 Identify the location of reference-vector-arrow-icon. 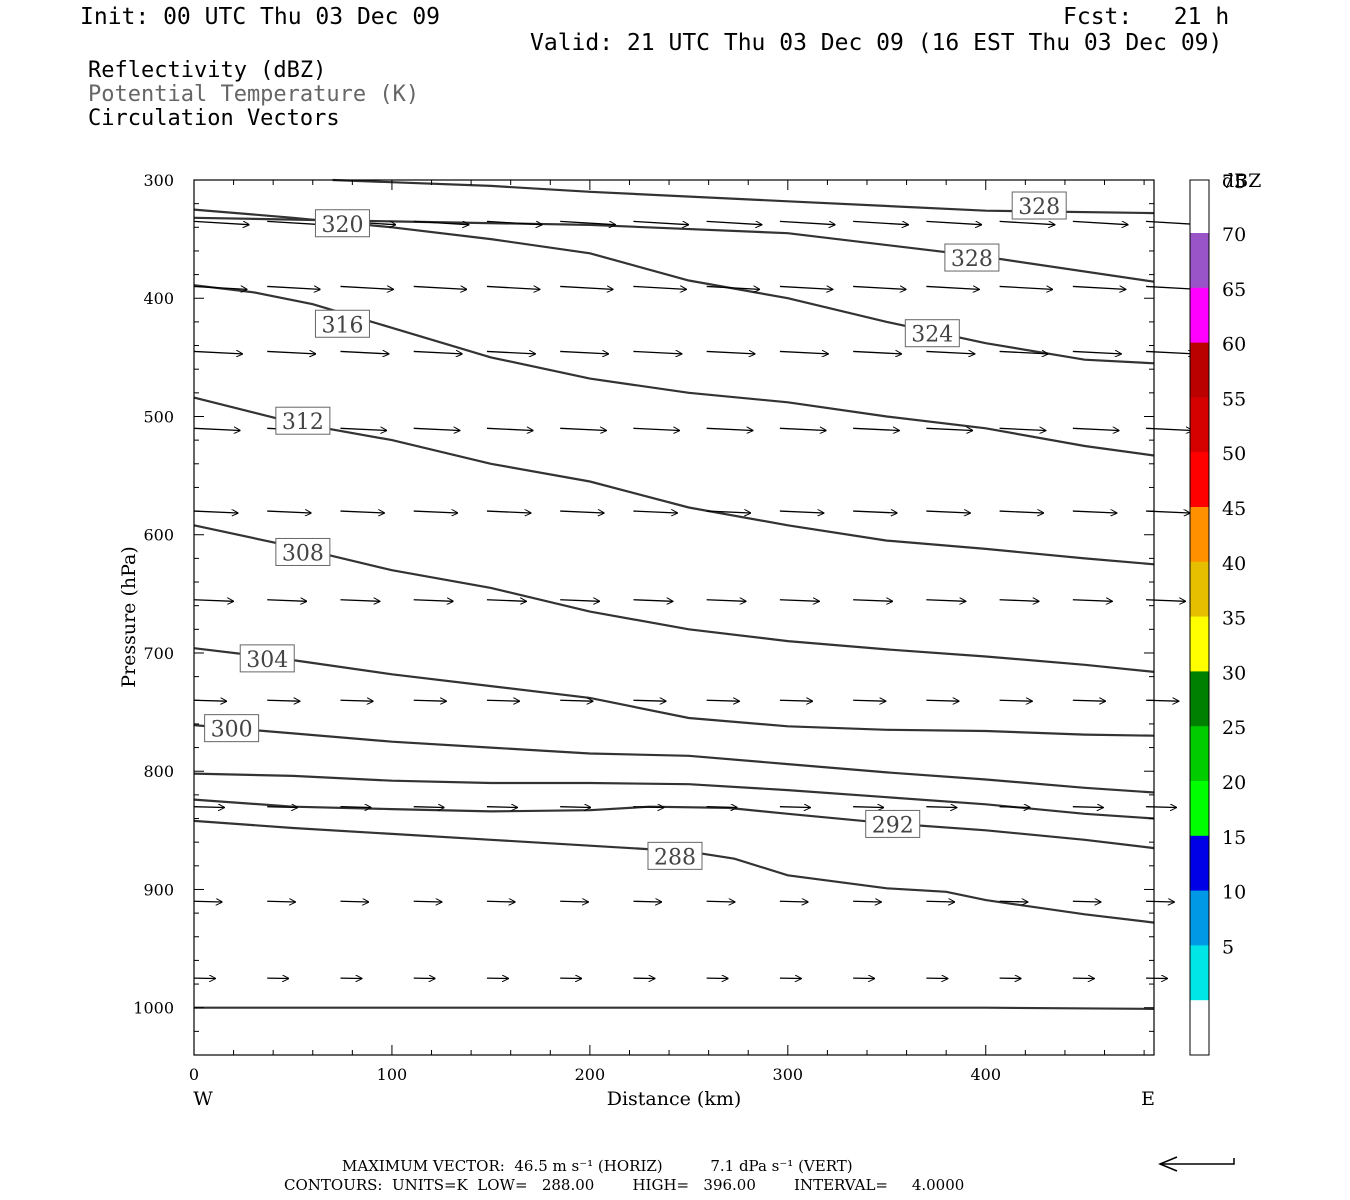
(1196, 1164).